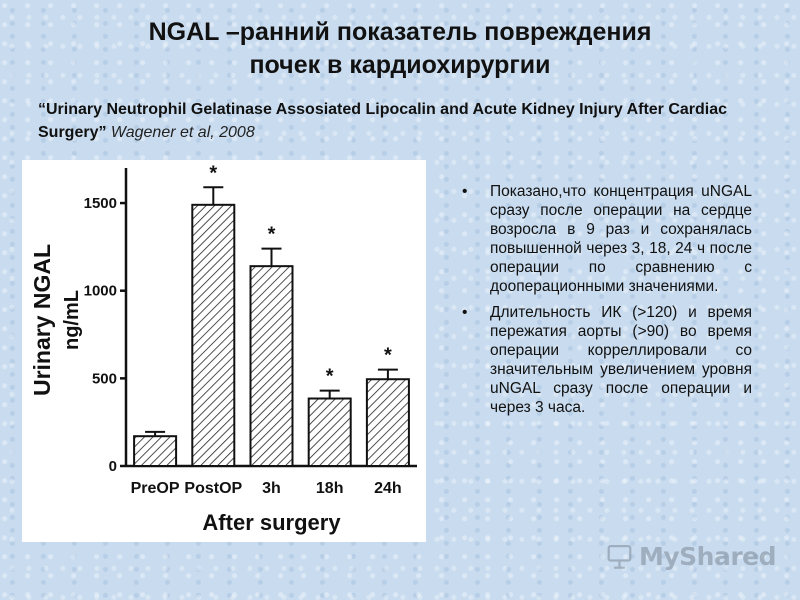  Describe the element at coordinates (329, 432) in the screenshot. I see `bar-18h` at that location.